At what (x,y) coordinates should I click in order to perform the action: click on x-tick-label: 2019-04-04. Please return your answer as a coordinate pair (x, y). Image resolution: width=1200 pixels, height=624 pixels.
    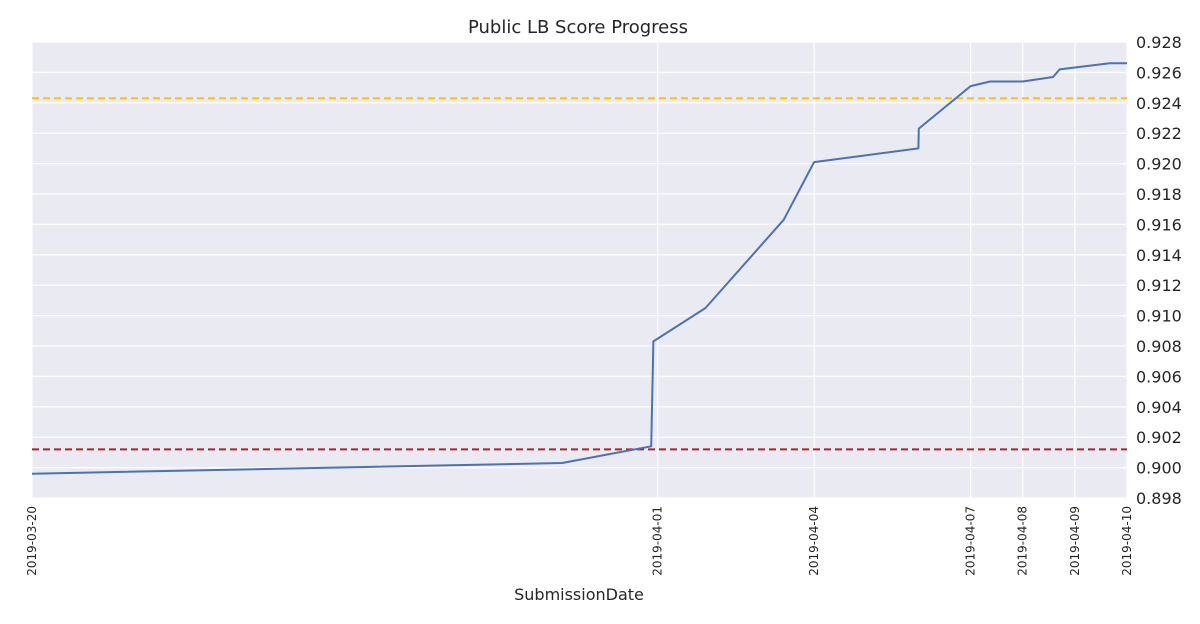
    Looking at the image, I should click on (814, 541).